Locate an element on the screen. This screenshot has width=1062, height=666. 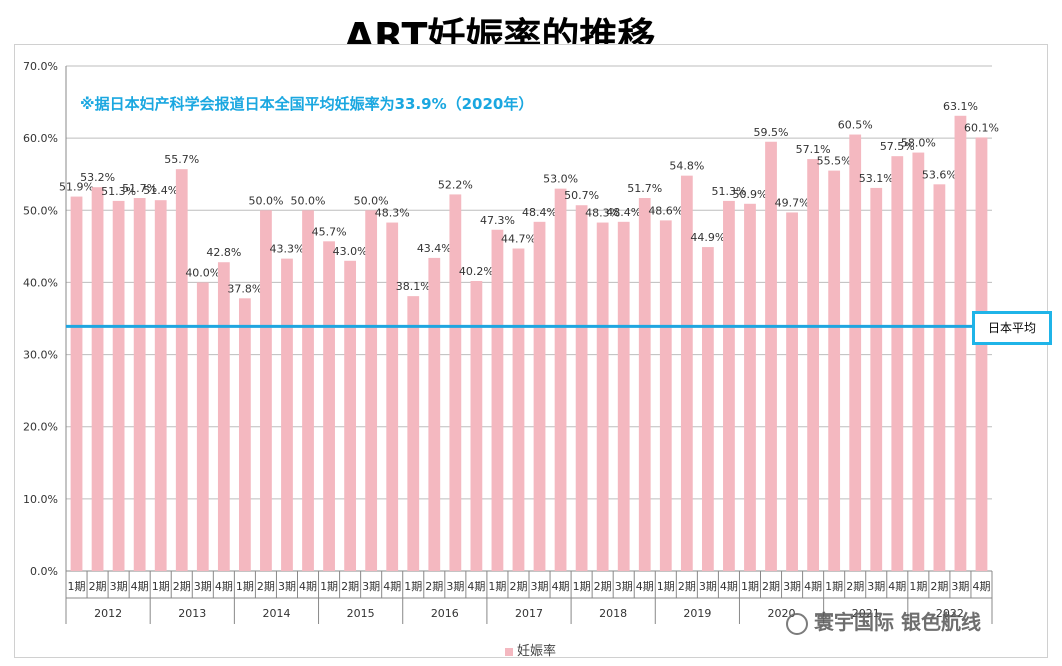
year-label: 2021 is located at coordinates (866, 613).